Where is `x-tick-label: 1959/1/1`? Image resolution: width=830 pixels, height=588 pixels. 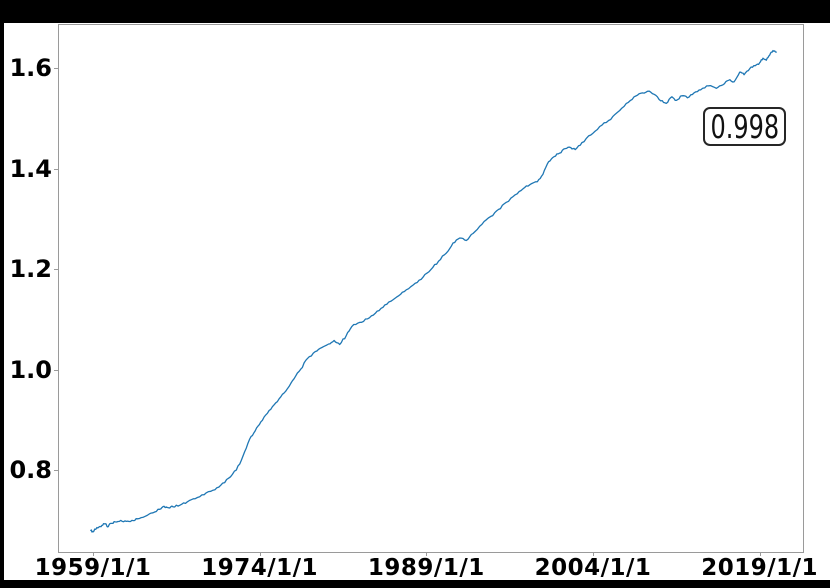
x-tick-label: 1959/1/1 is located at coordinates (93, 568).